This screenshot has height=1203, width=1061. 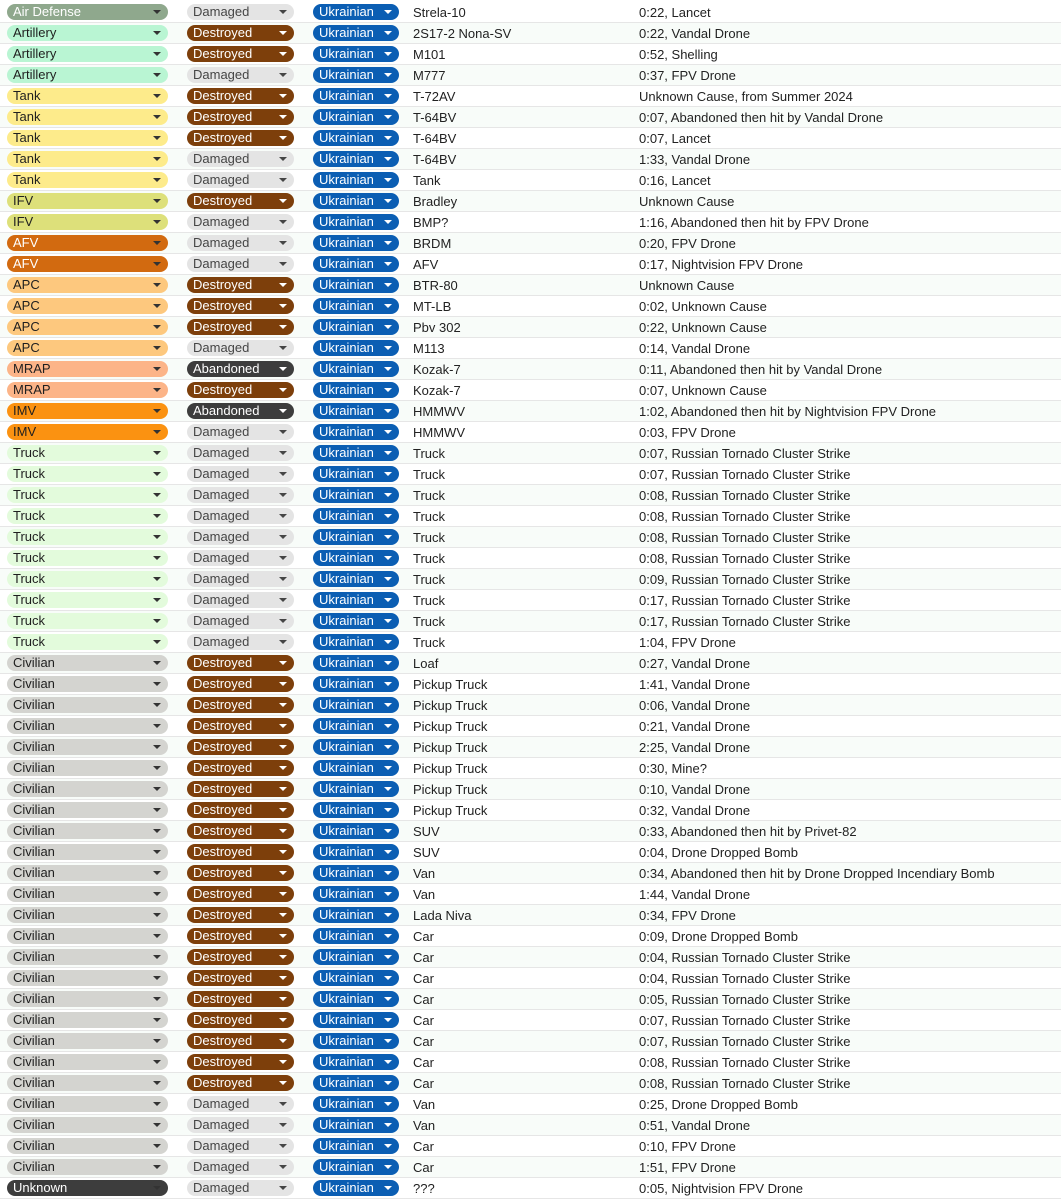 I want to click on status-dropdown: Abandoned, so click(x=240, y=369).